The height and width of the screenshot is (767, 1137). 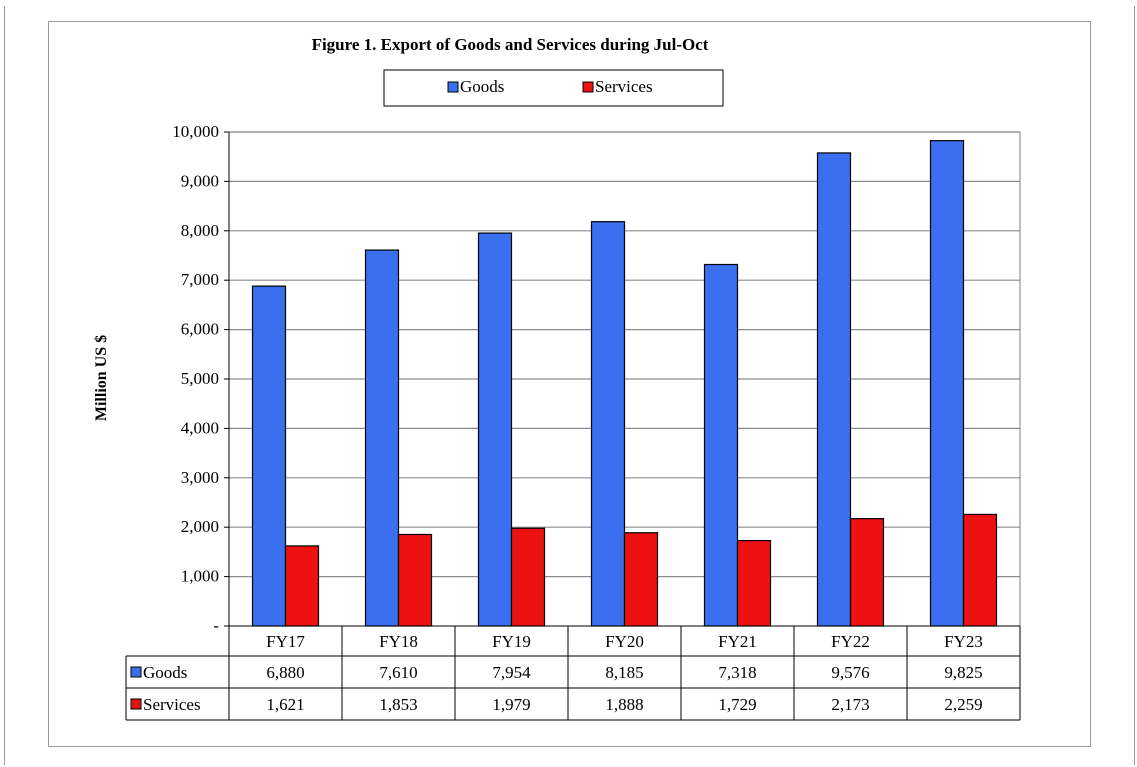 What do you see at coordinates (200, 427) in the screenshot?
I see `y-tick-label: 4,000` at bounding box center [200, 427].